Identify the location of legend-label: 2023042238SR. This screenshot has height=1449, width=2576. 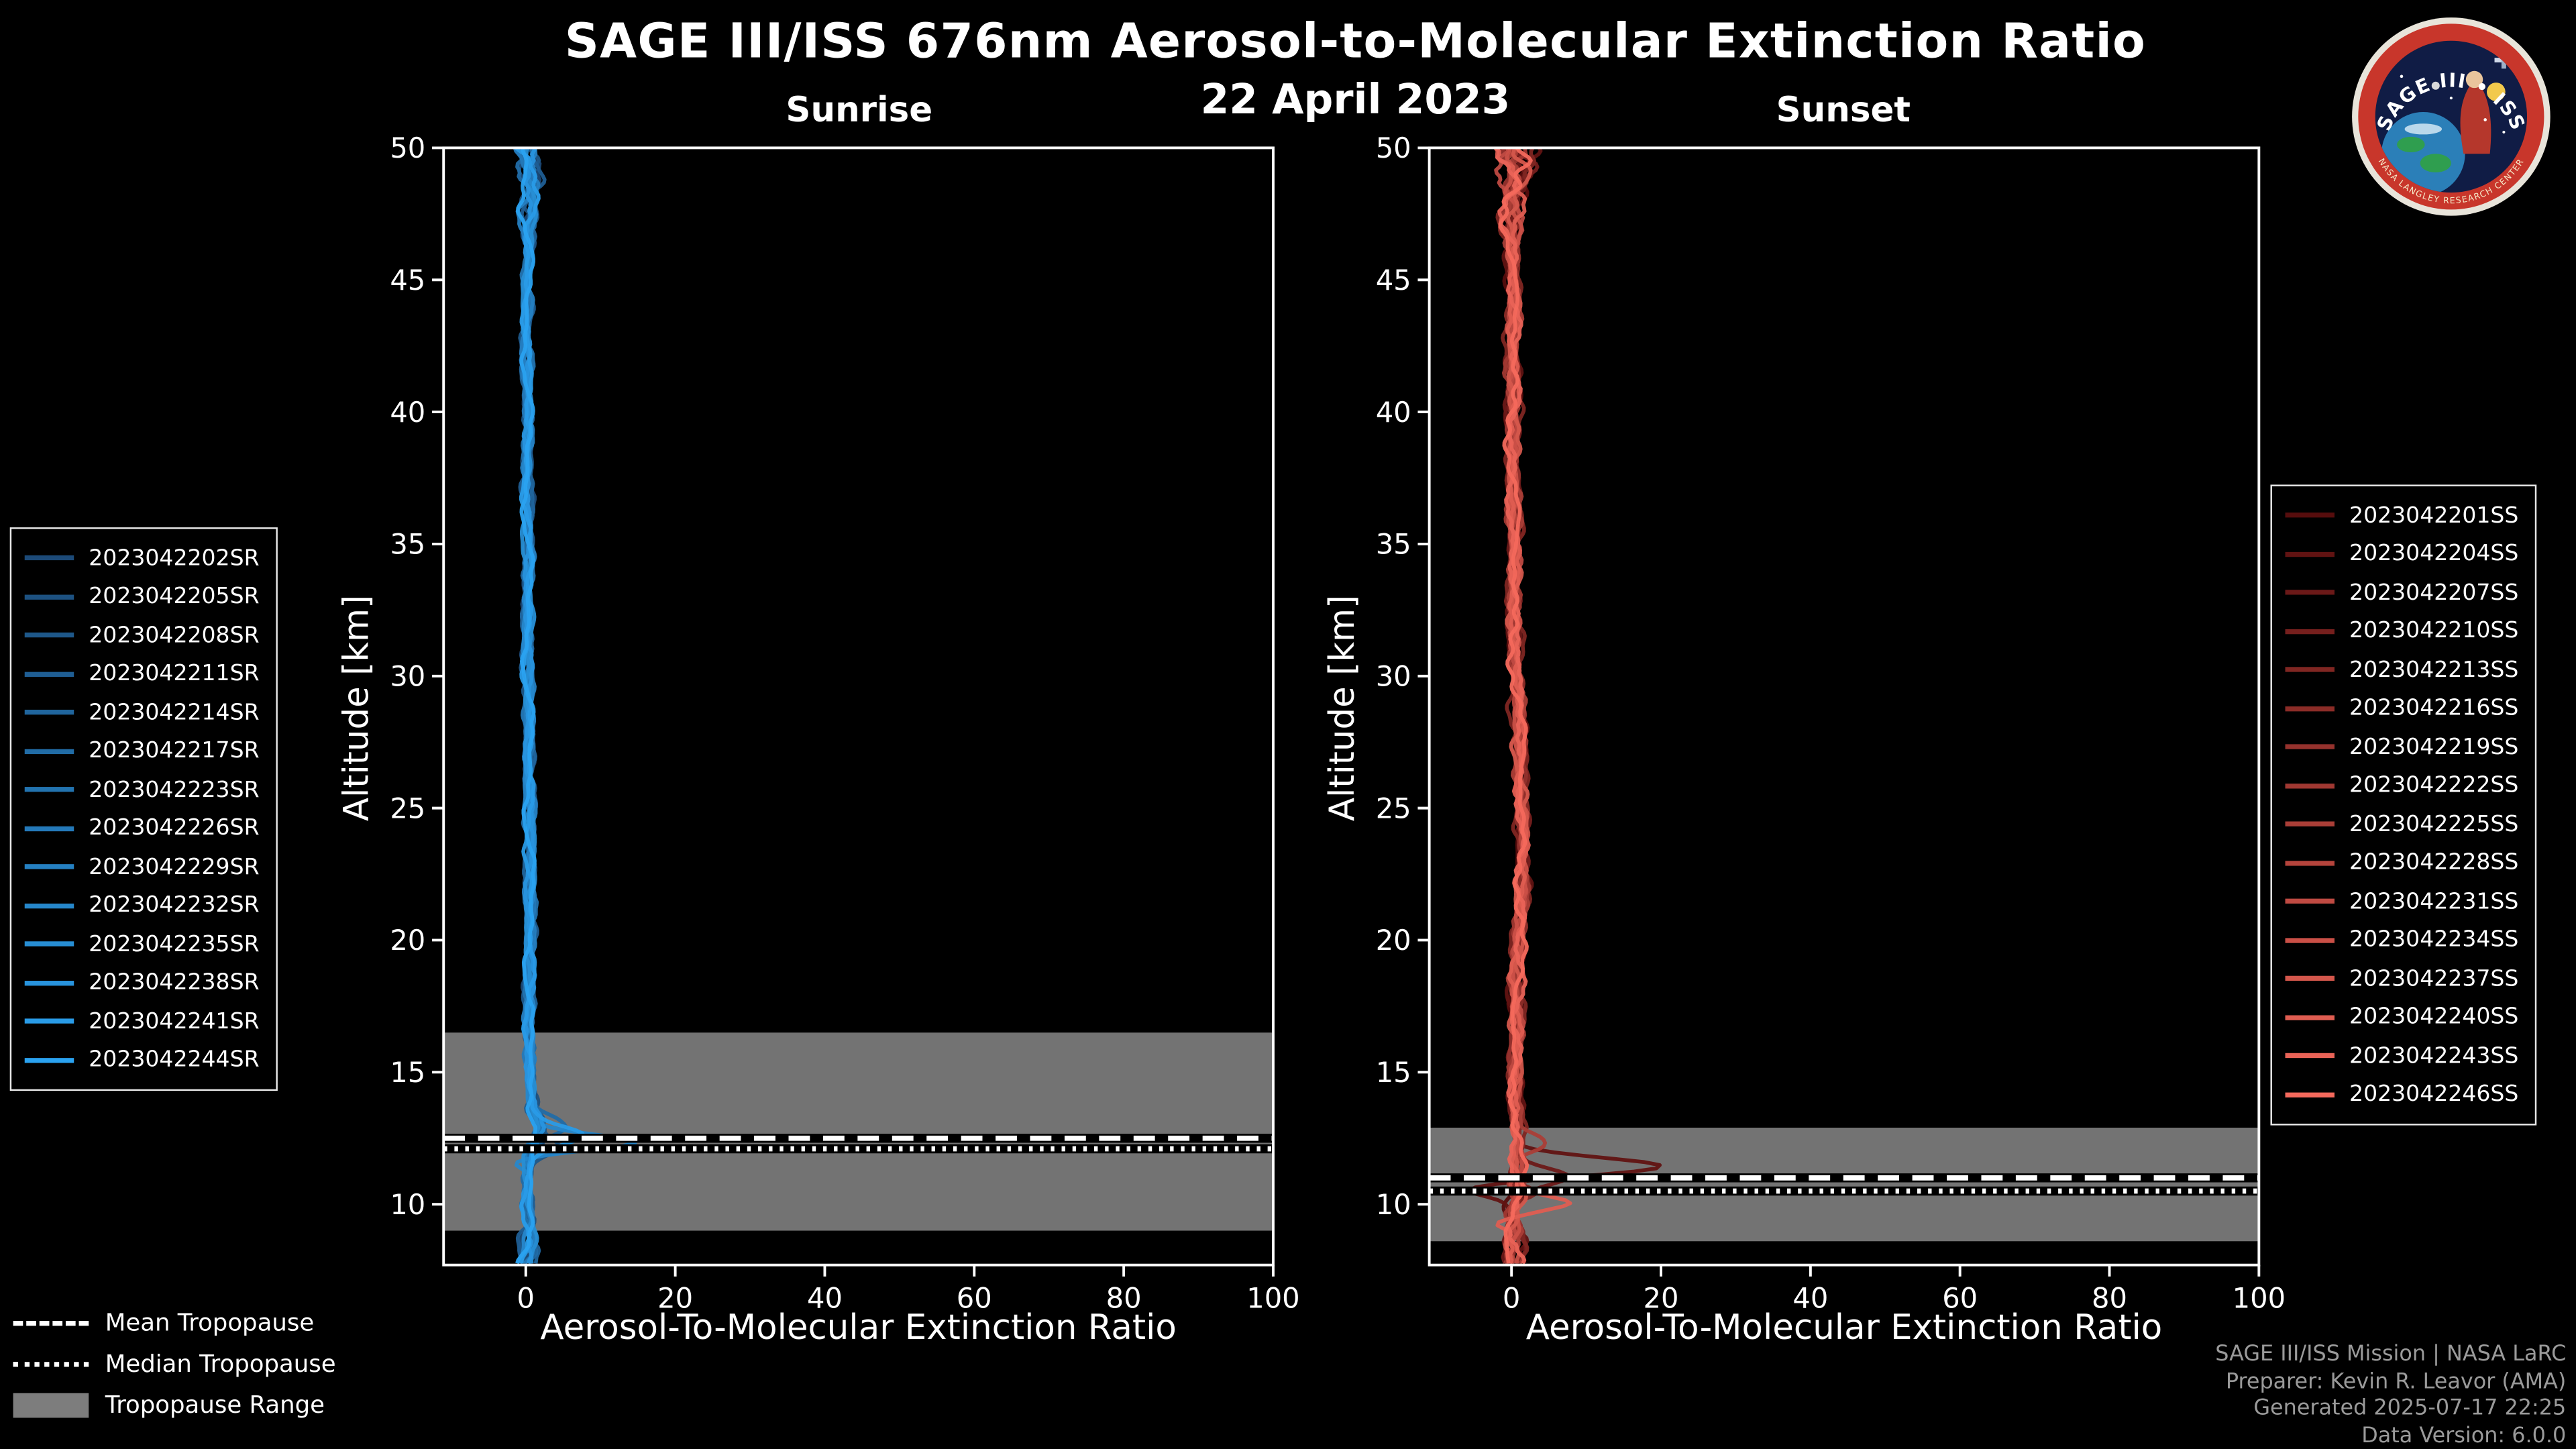
(174, 982).